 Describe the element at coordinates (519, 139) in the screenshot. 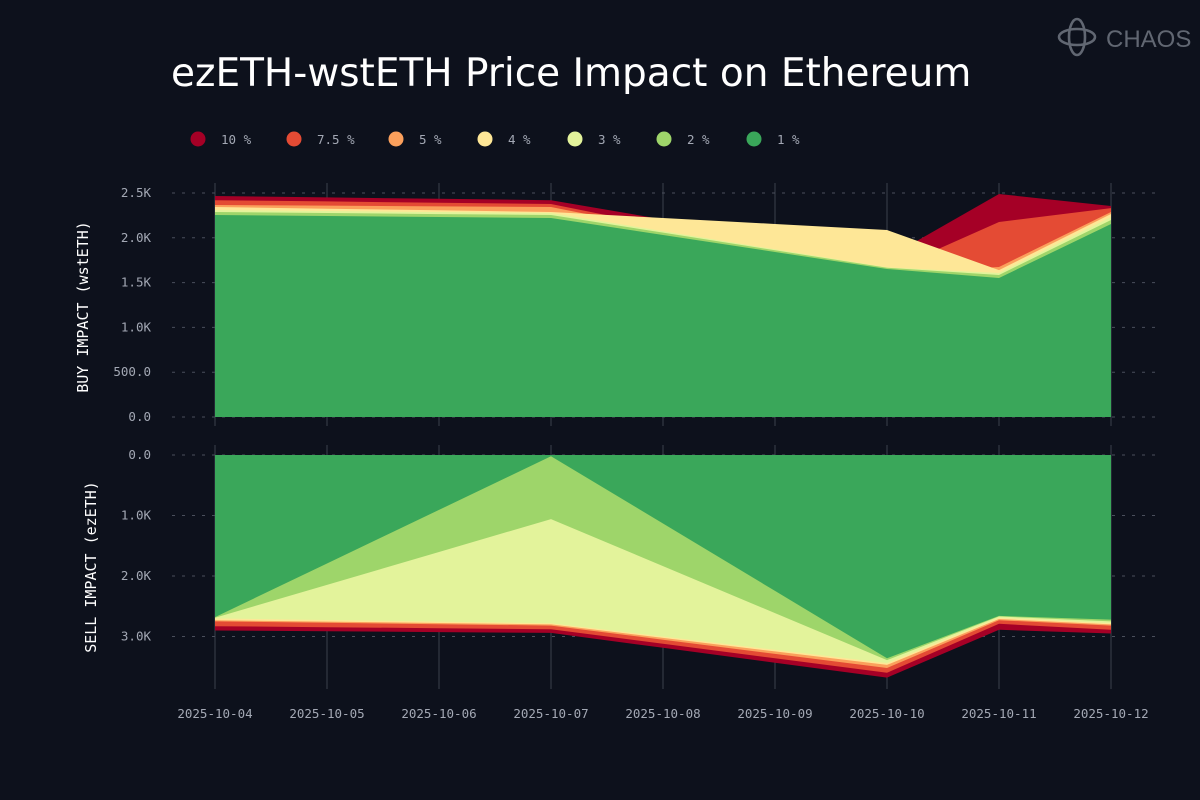

I see `legend-label: 4 %` at that location.